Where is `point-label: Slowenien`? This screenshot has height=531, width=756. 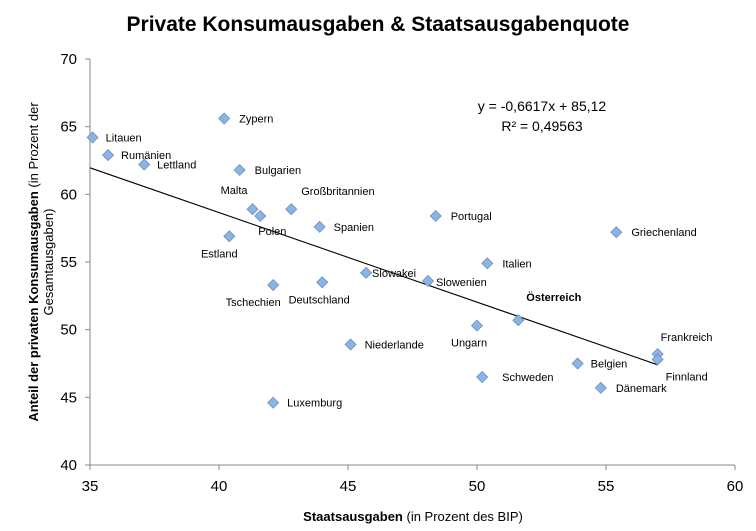
point-label: Slowenien is located at coordinates (461, 283).